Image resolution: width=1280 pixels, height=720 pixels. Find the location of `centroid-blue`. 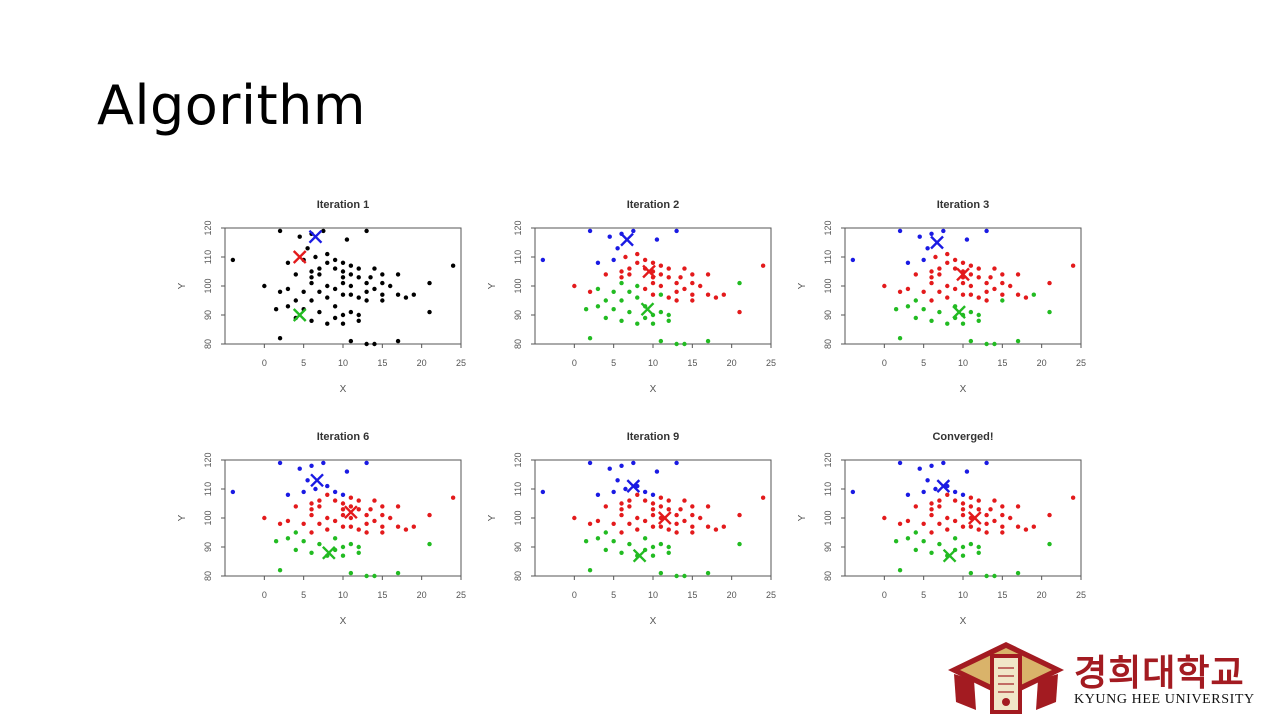

centroid-blue is located at coordinates (627, 239).